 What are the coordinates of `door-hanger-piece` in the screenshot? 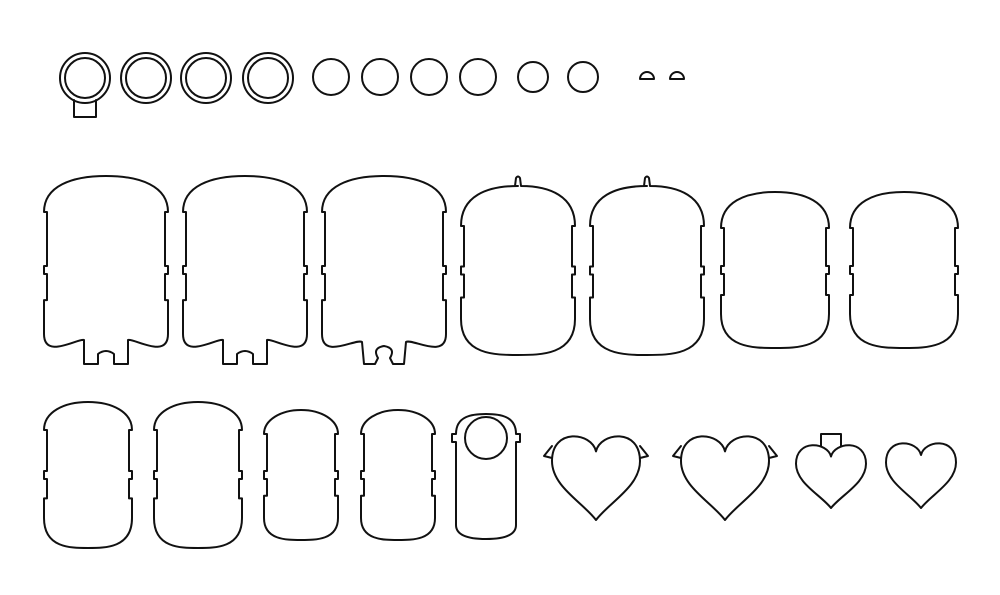 It's located at (486, 476).